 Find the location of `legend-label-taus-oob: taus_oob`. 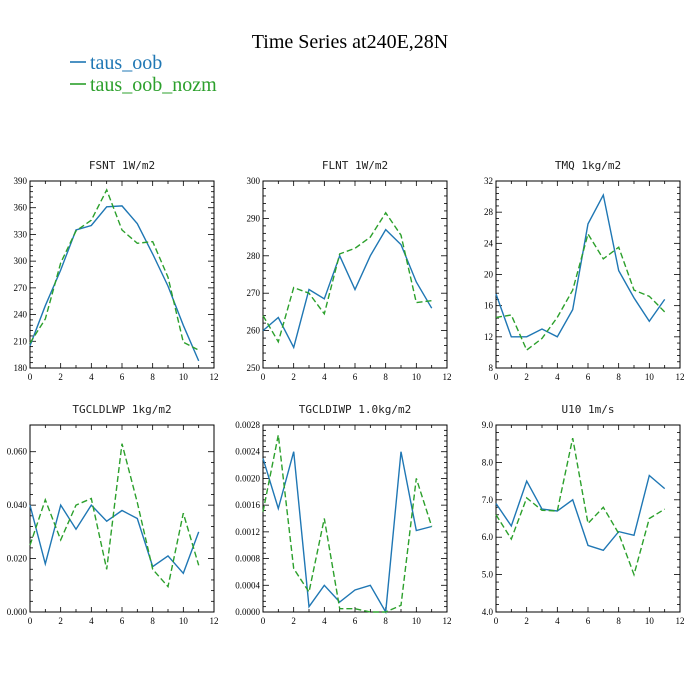

legend-label-taus-oob: taus_oob is located at coordinates (126, 63).